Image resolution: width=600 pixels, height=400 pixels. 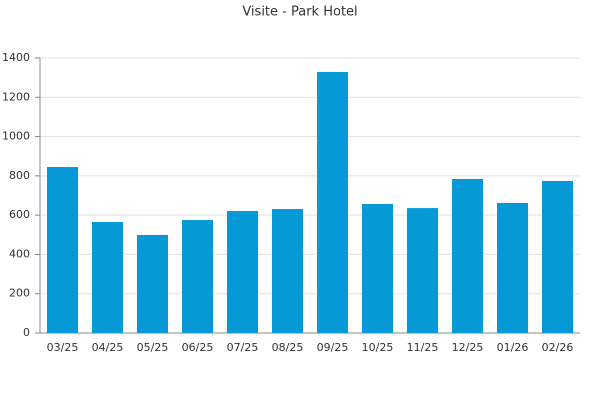 What do you see at coordinates (558, 347) in the screenshot?
I see `x-tick-label: 02/26` at bounding box center [558, 347].